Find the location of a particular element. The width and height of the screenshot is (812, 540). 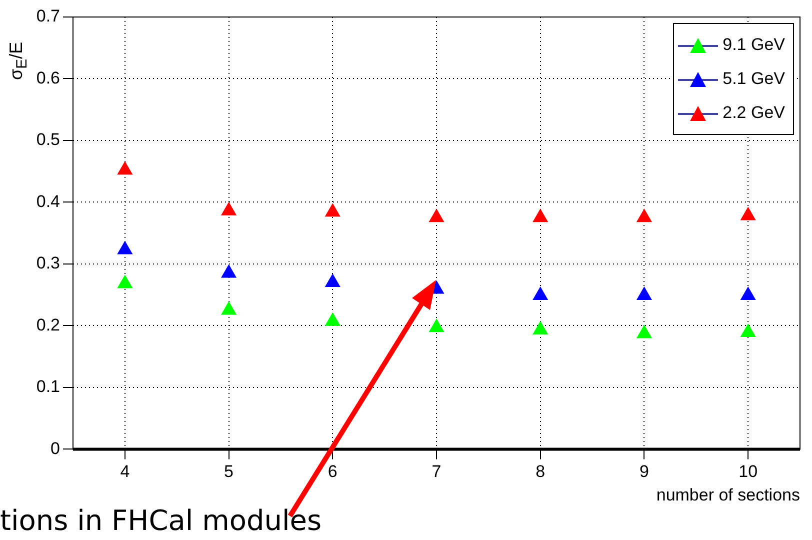

y-tick-label: 0.3 is located at coordinates (48, 263).